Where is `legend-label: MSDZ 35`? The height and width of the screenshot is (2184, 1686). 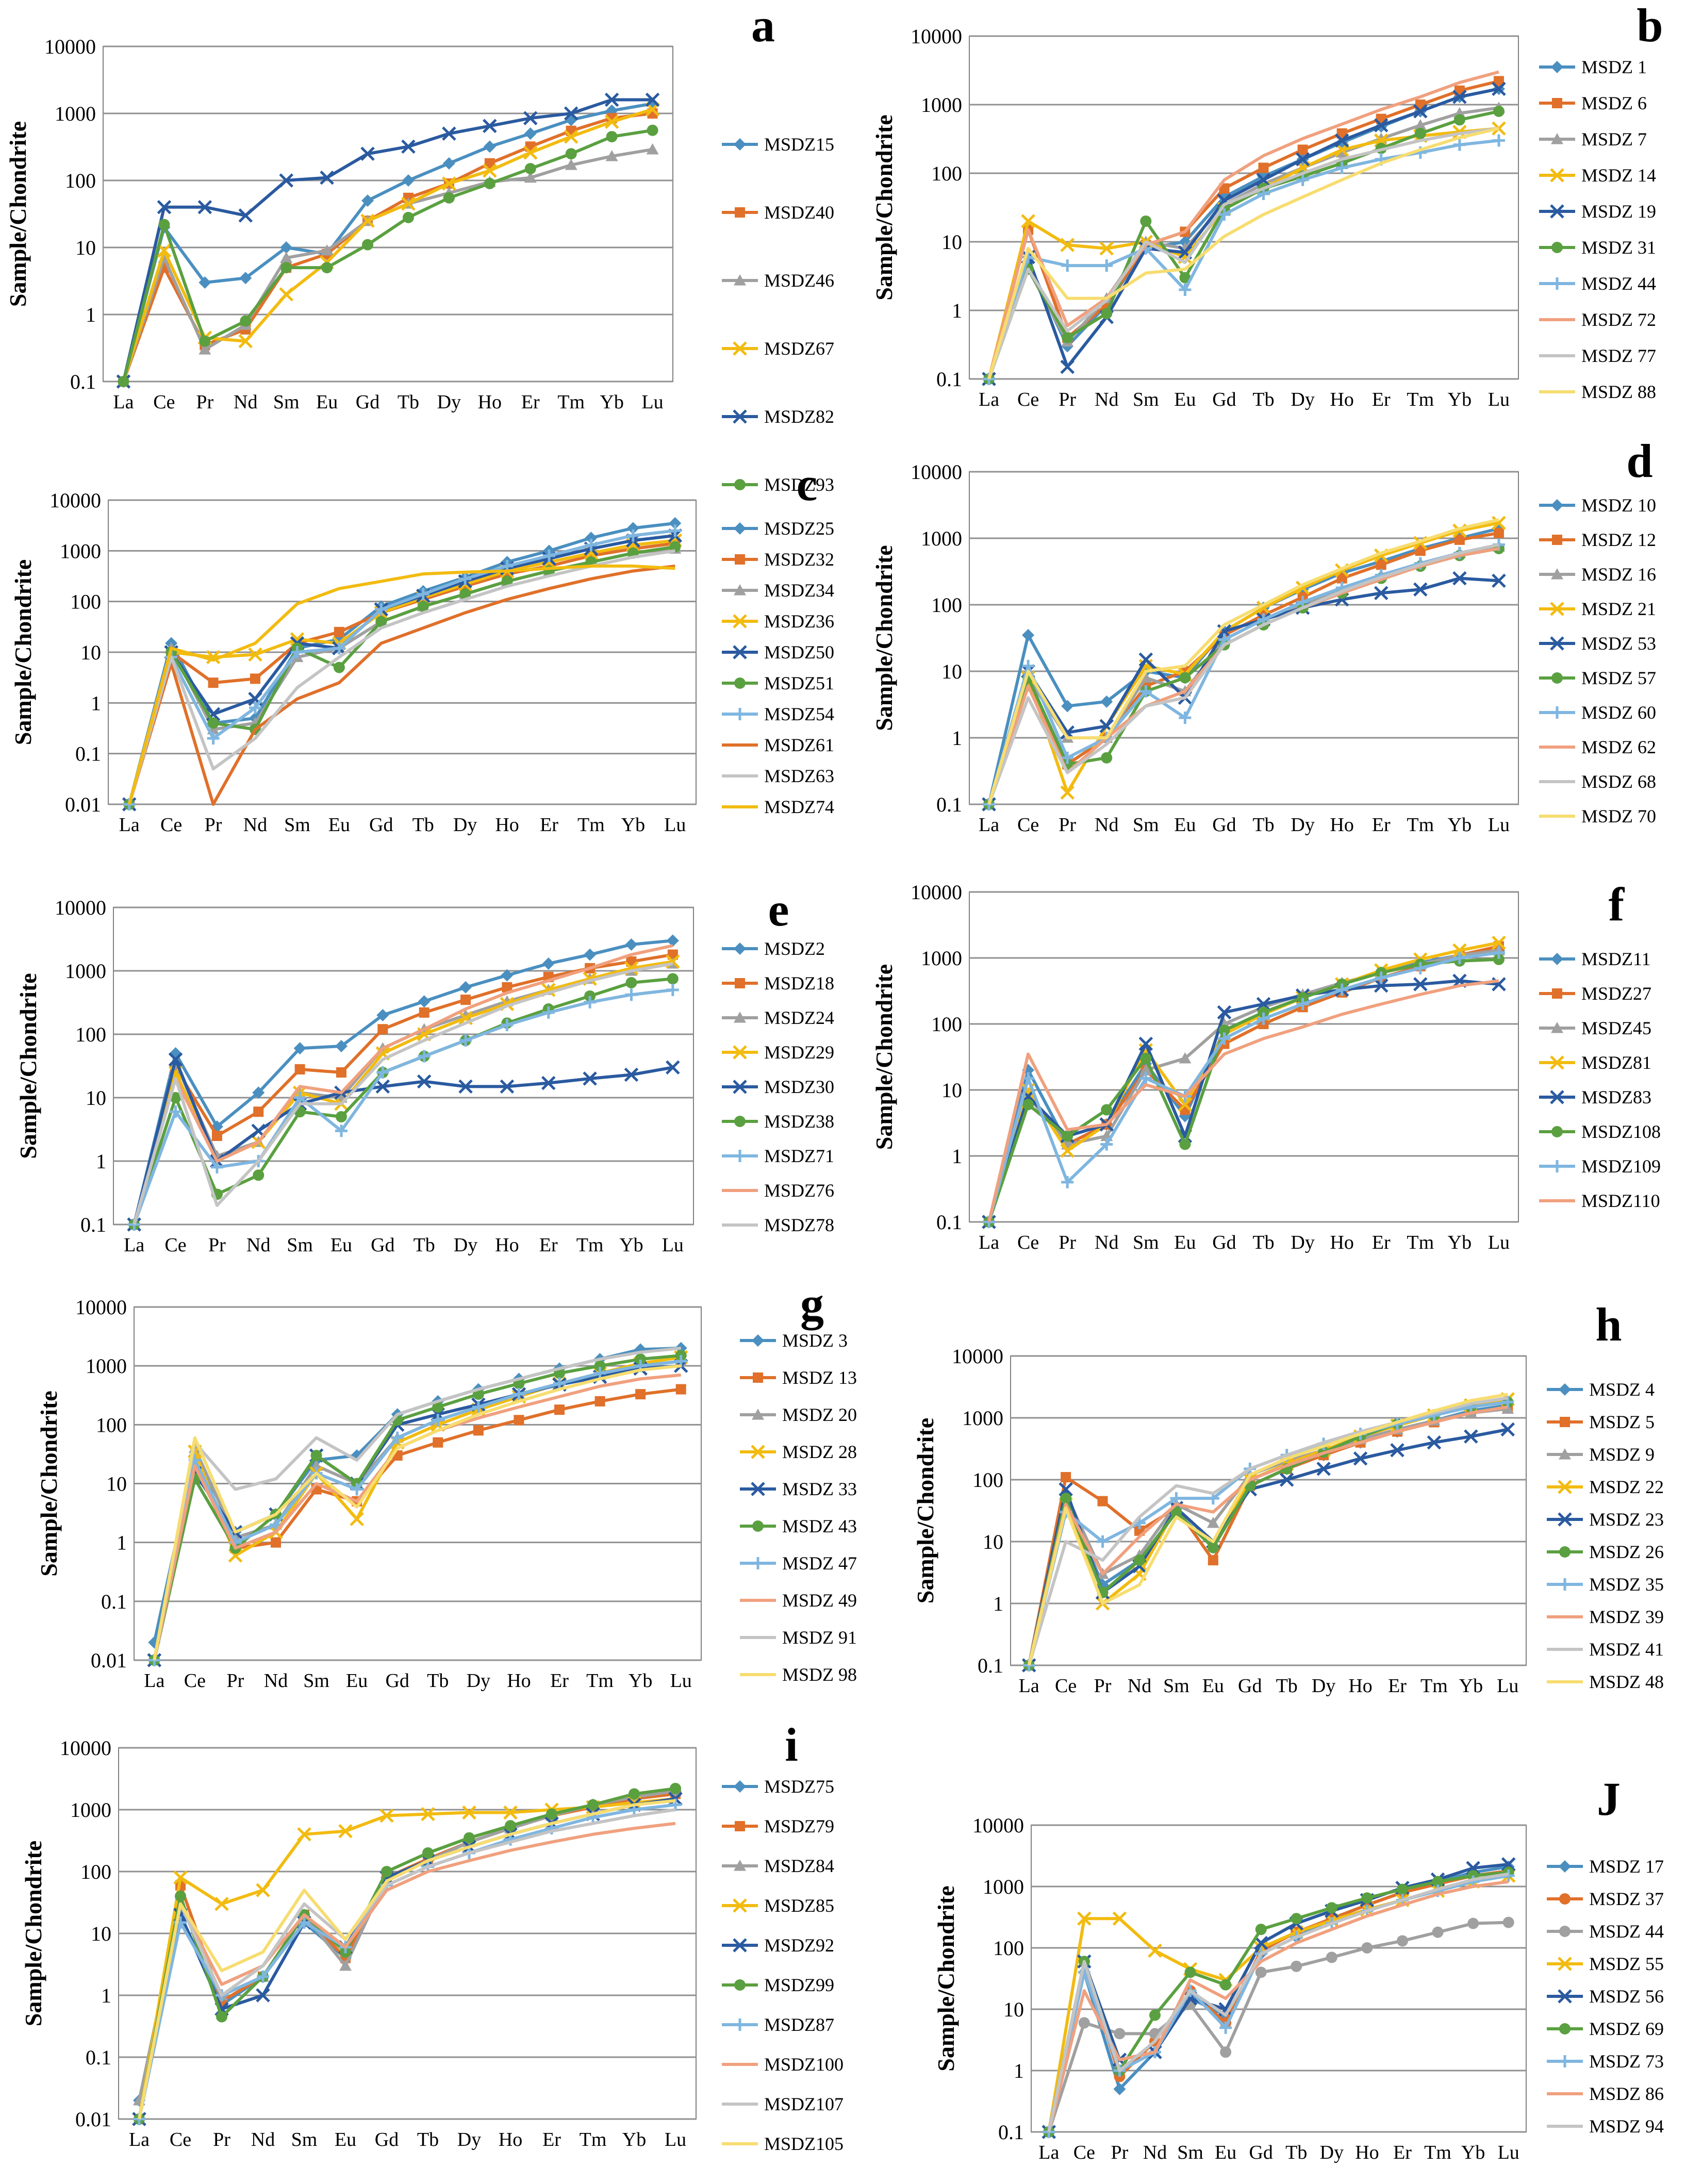
legend-label: MSDZ 35 is located at coordinates (1626, 1584).